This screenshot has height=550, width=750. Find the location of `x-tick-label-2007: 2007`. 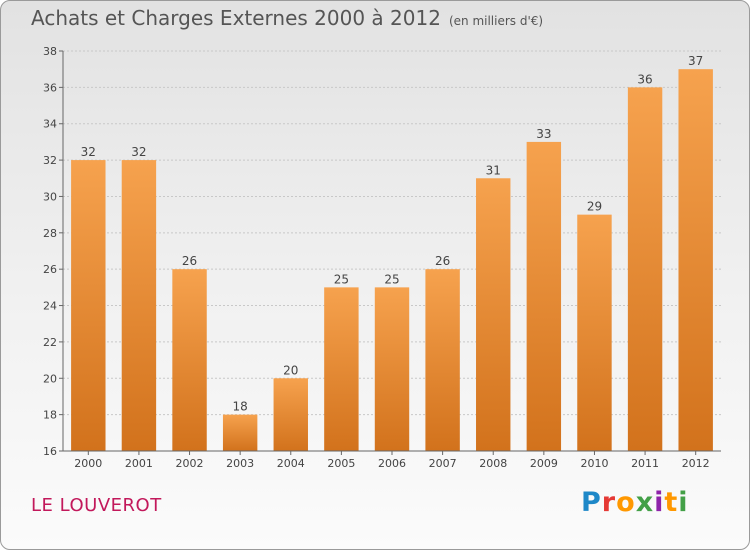

x-tick-label-2007: 2007 is located at coordinates (443, 463).